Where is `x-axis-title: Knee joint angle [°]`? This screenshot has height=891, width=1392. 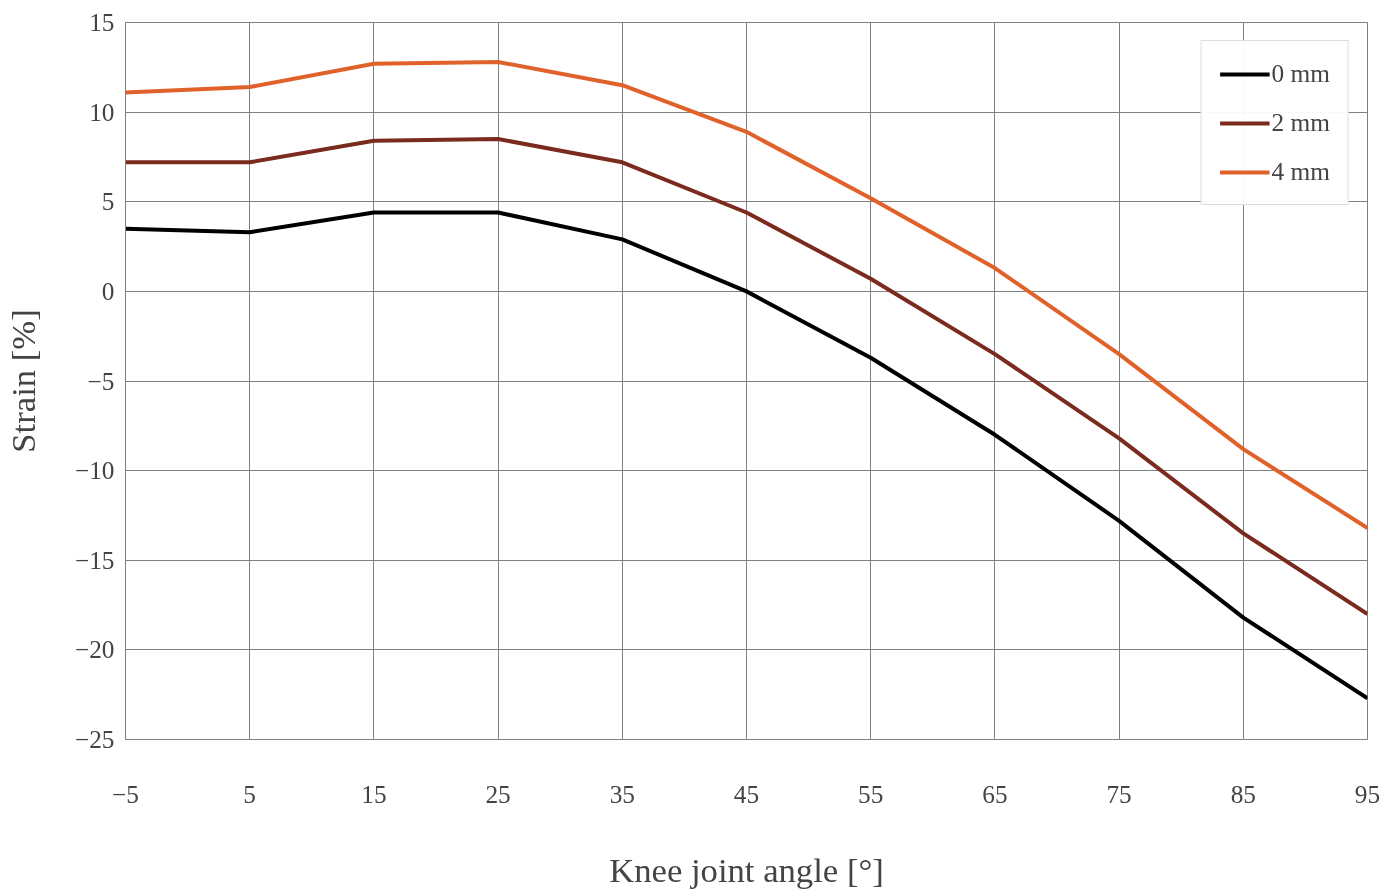 x-axis-title: Knee joint angle [°] is located at coordinates (746, 869).